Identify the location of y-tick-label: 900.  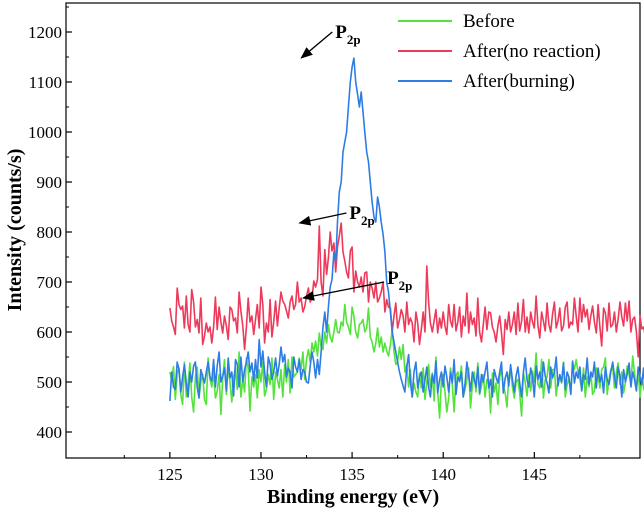
(50, 182).